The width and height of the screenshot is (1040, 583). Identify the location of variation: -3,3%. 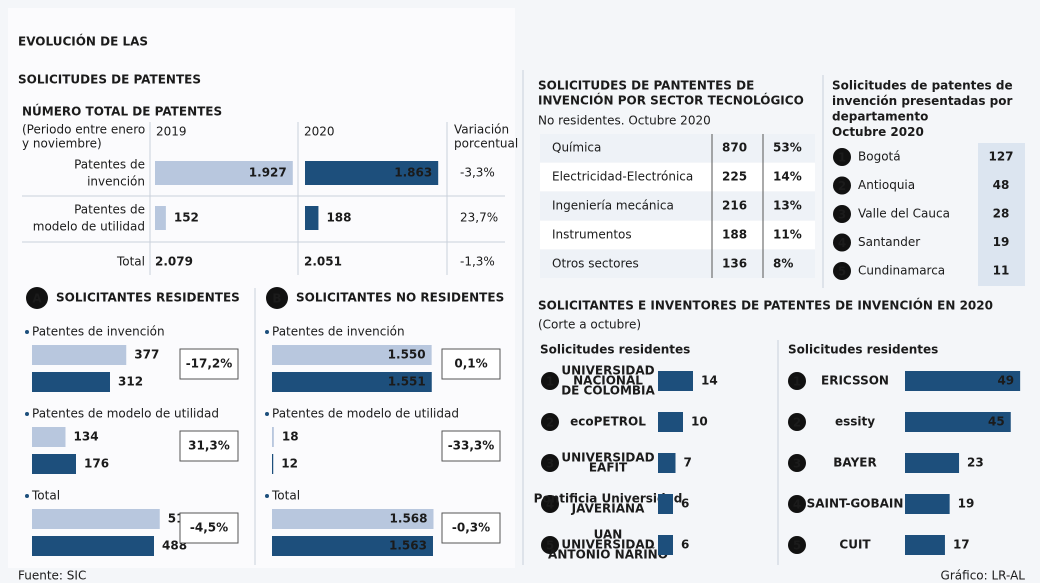
(477, 173).